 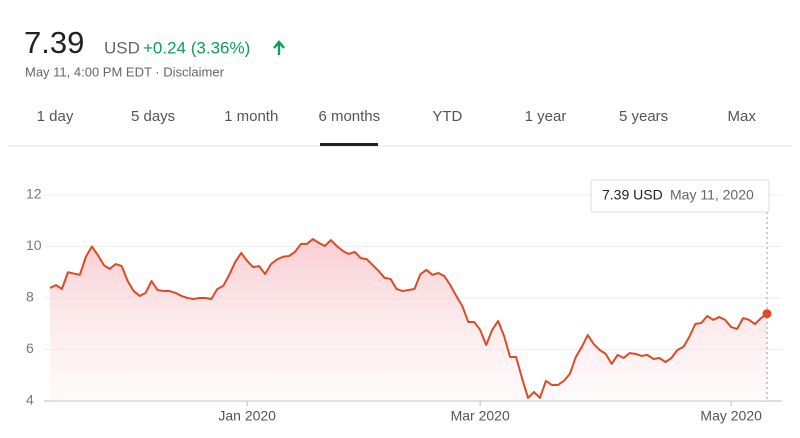 I want to click on price-change: +0.24 (3.36%), so click(x=196, y=47).